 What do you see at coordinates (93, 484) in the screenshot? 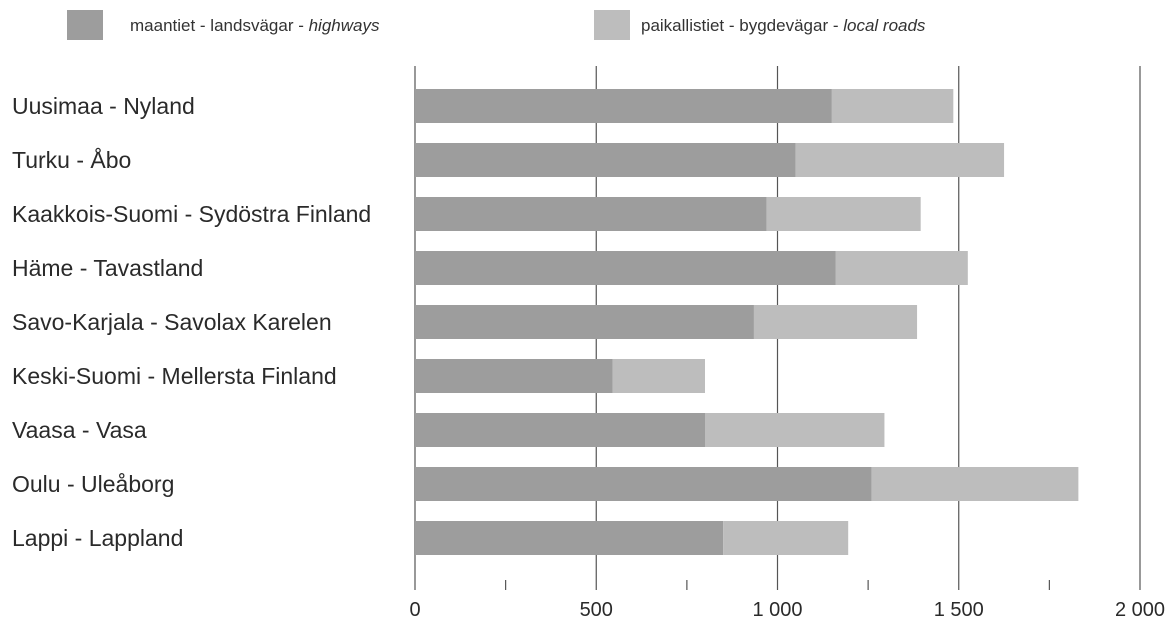
I see `category-label-8: Oulu - Uleåborg` at bounding box center [93, 484].